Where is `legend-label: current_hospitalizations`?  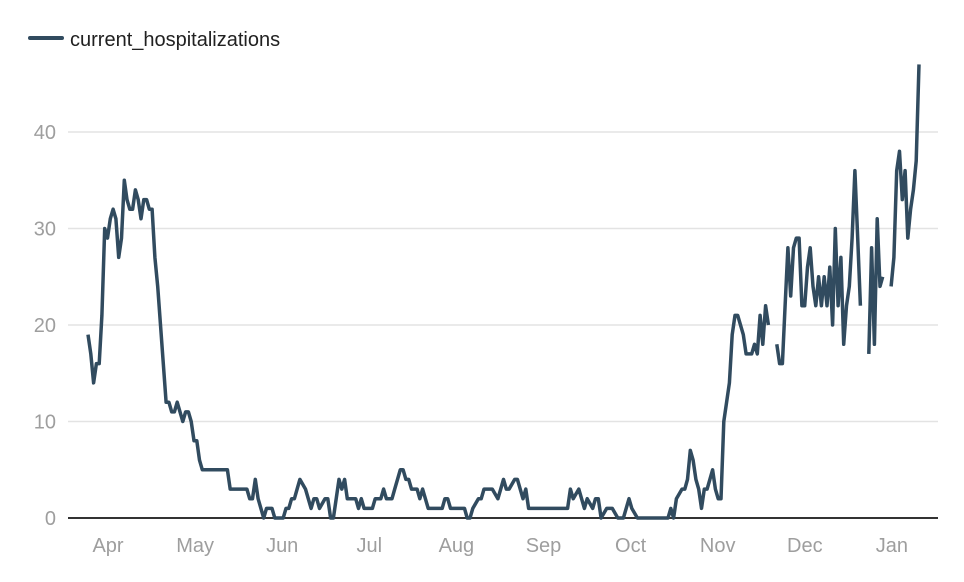 legend-label: current_hospitalizations is located at coordinates (175, 40).